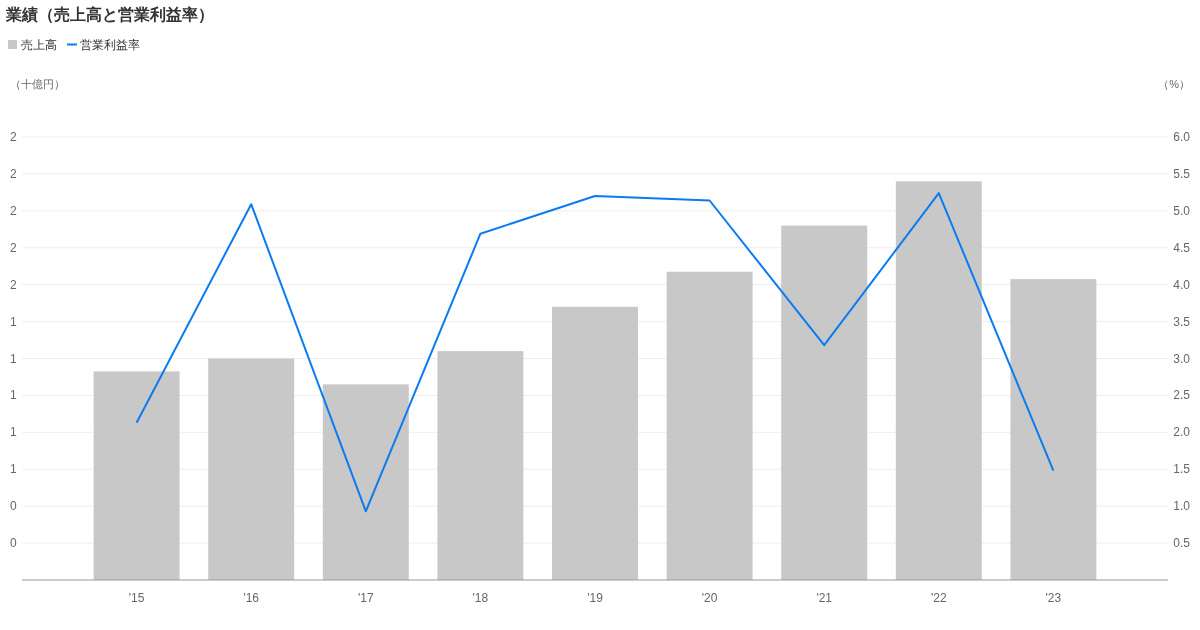 This screenshot has height=630, width=1200. Describe the element at coordinates (709, 598) in the screenshot. I see `x-tick-label: '20` at that location.